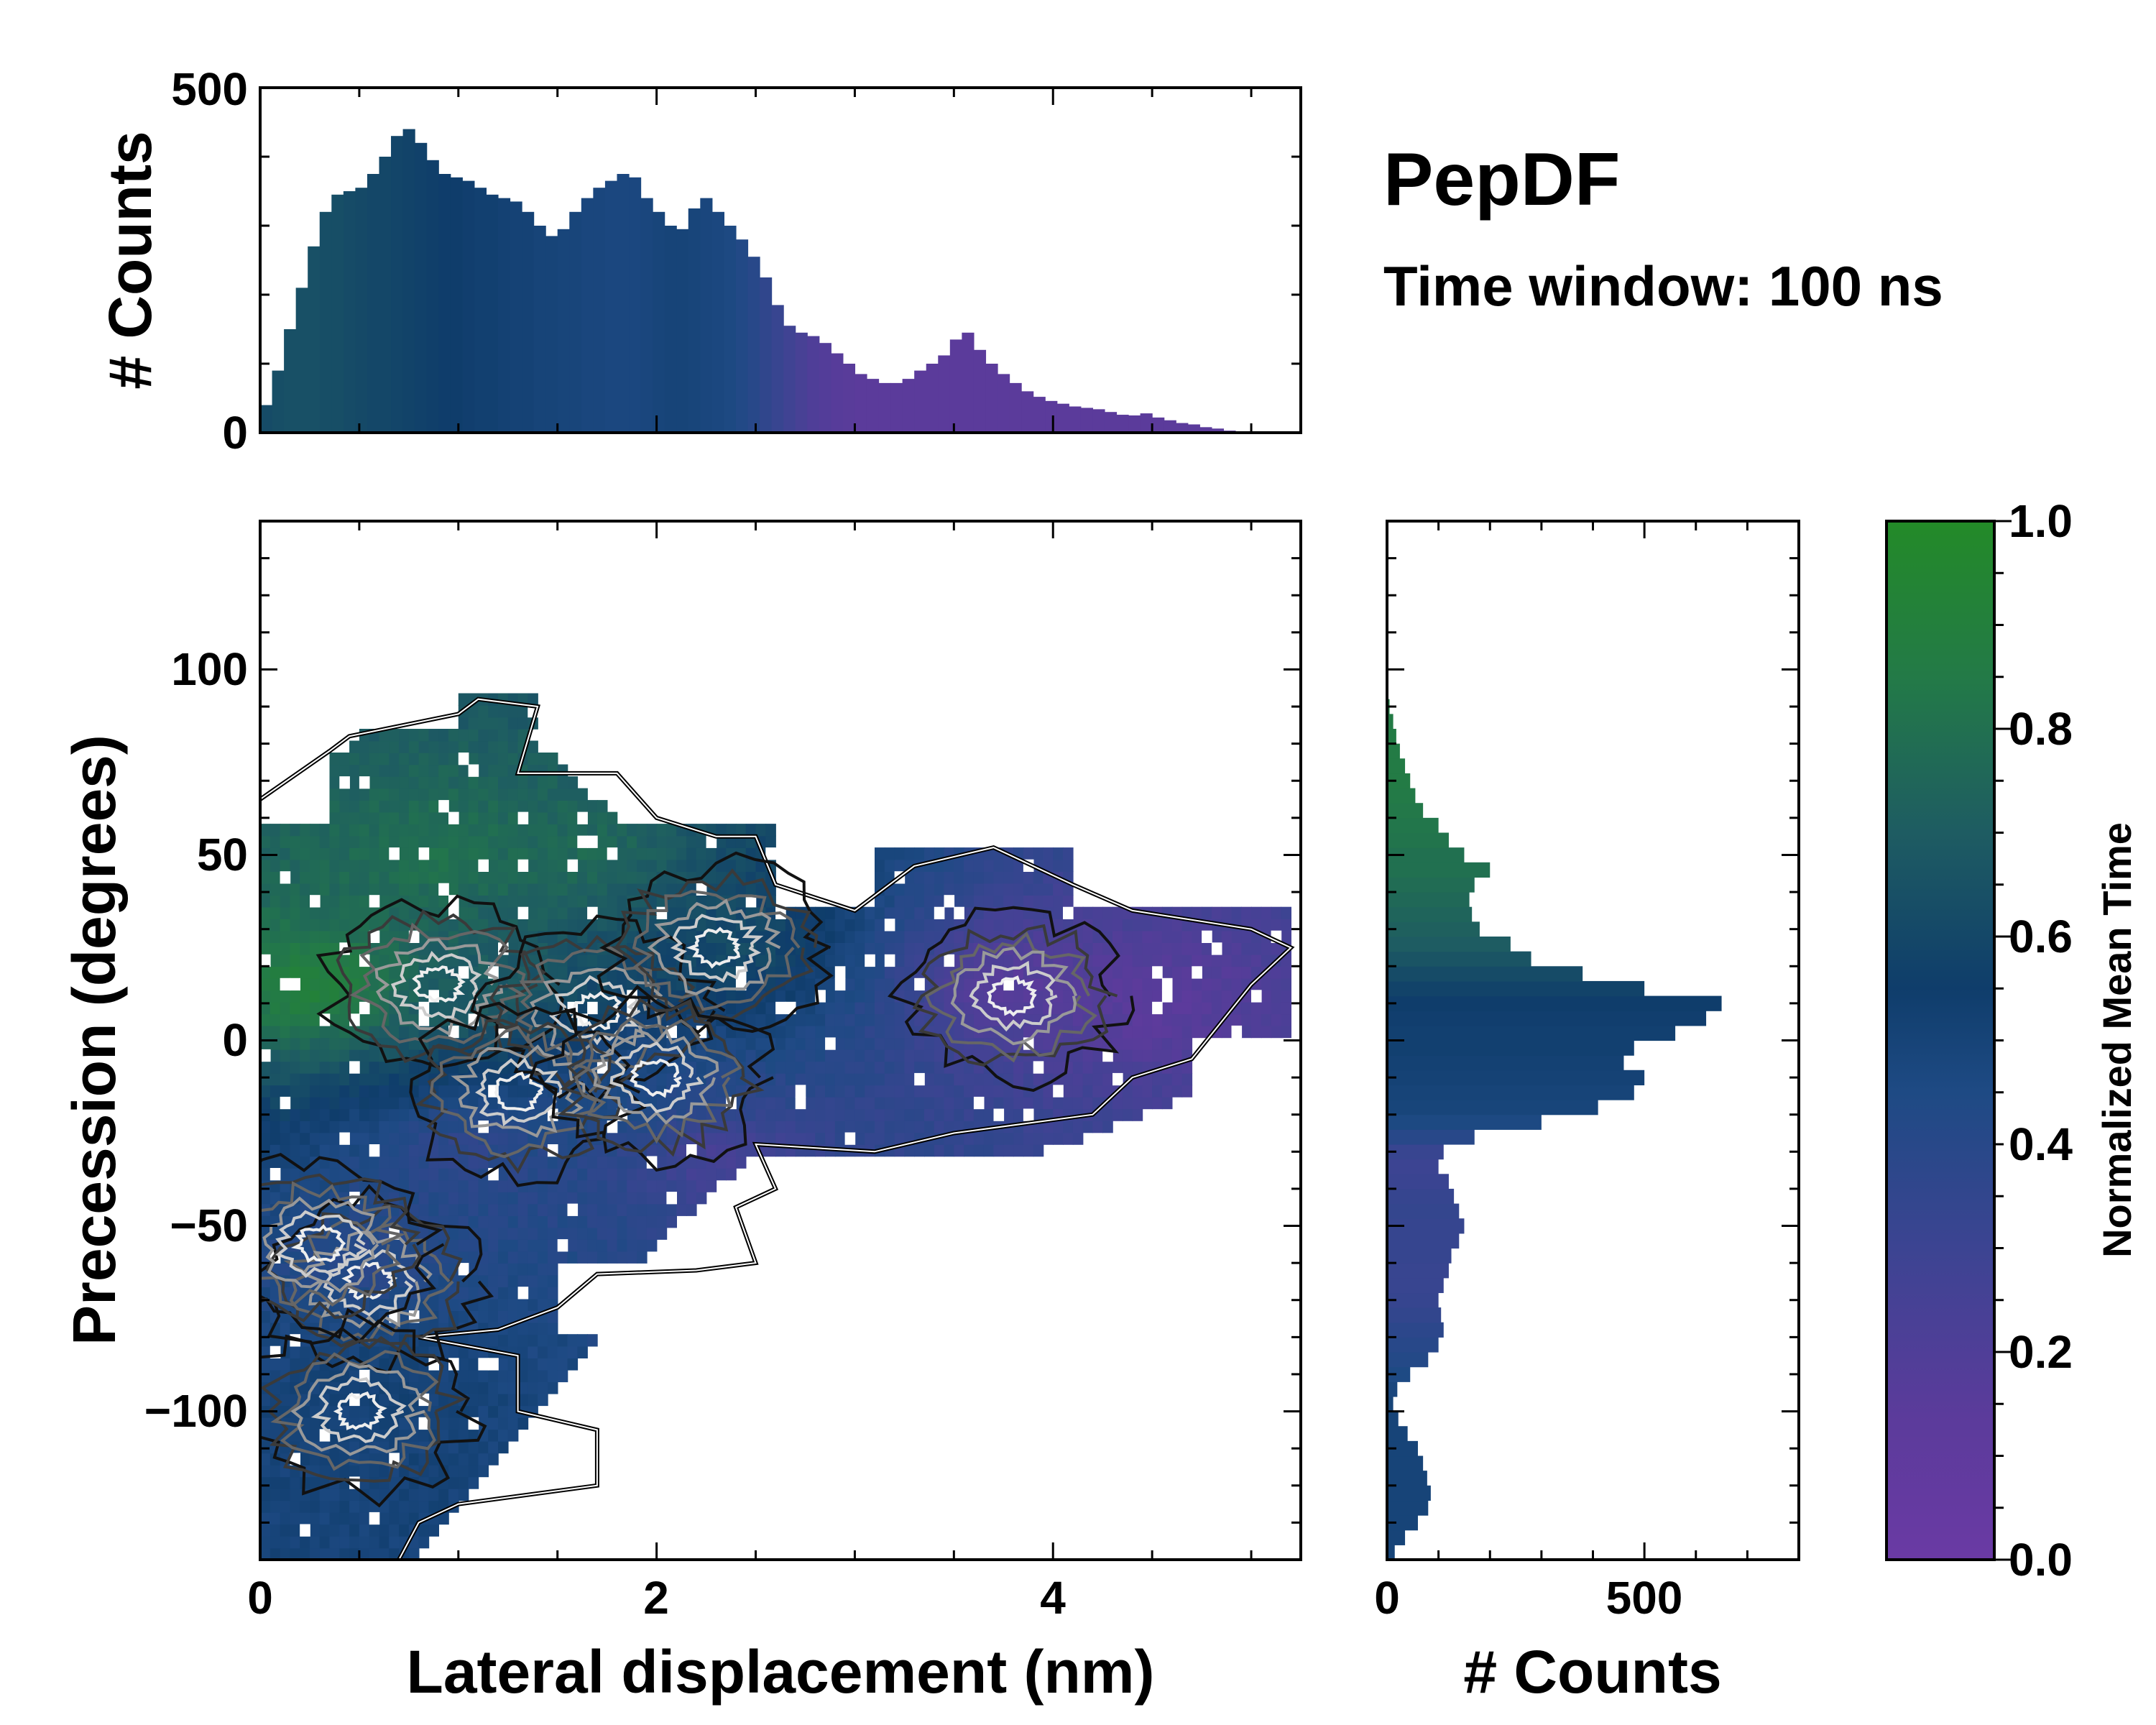 This screenshot has width=2156, height=1725. Describe the element at coordinates (1423, 1211) in the screenshot. I see `right-histogram-bar` at that location.